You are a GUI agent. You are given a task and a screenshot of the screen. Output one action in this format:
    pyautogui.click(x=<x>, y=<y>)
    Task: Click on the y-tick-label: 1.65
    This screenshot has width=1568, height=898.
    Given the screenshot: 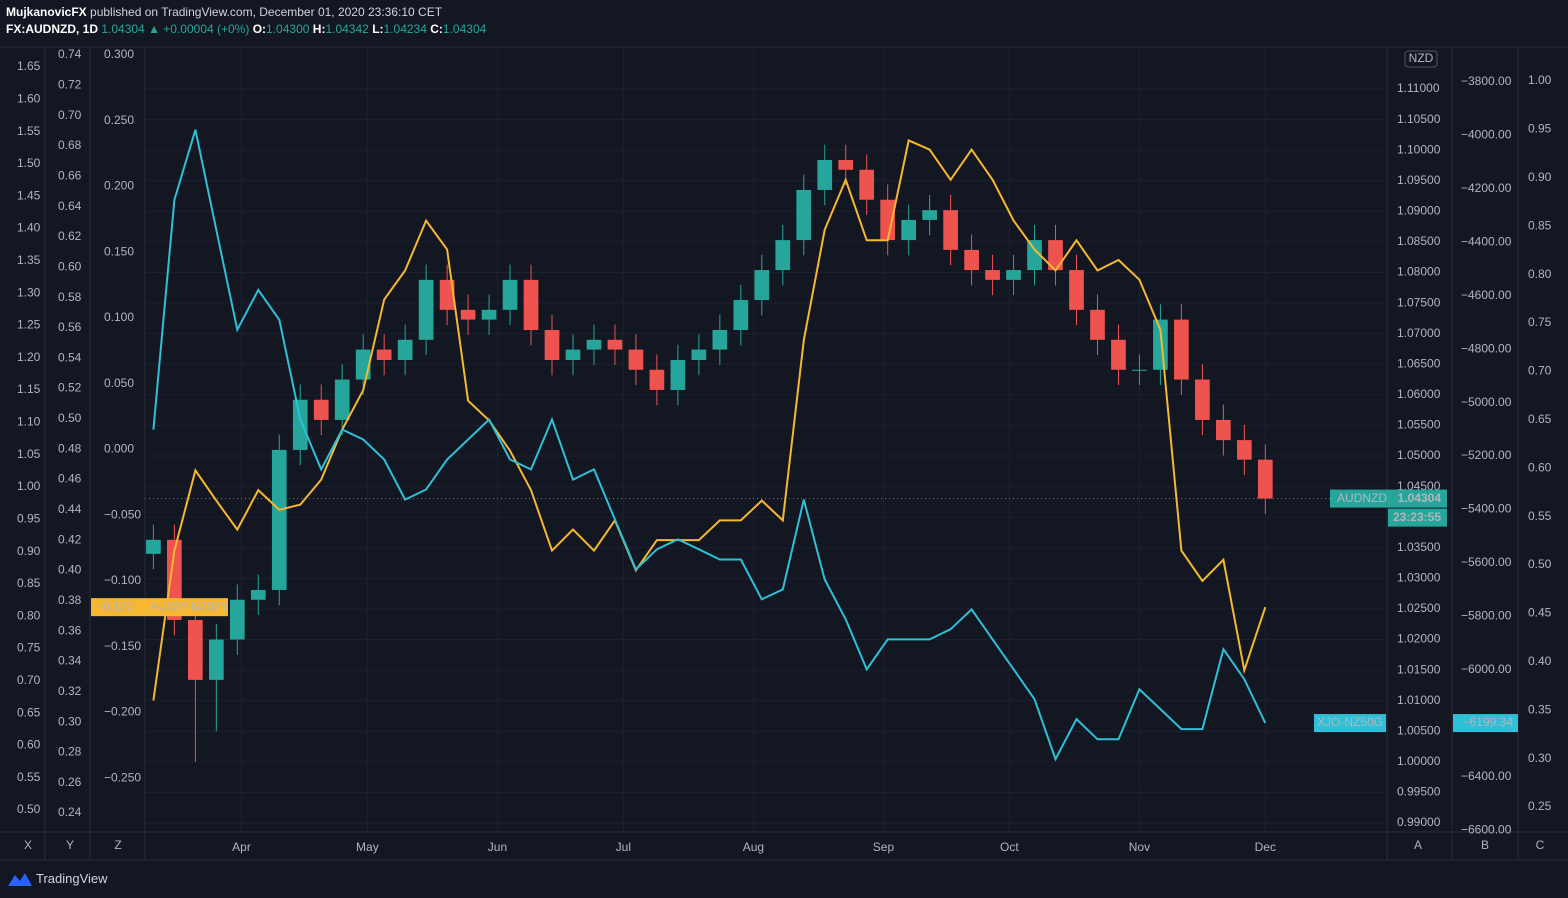 What is the action you would take?
    pyautogui.click(x=29, y=66)
    